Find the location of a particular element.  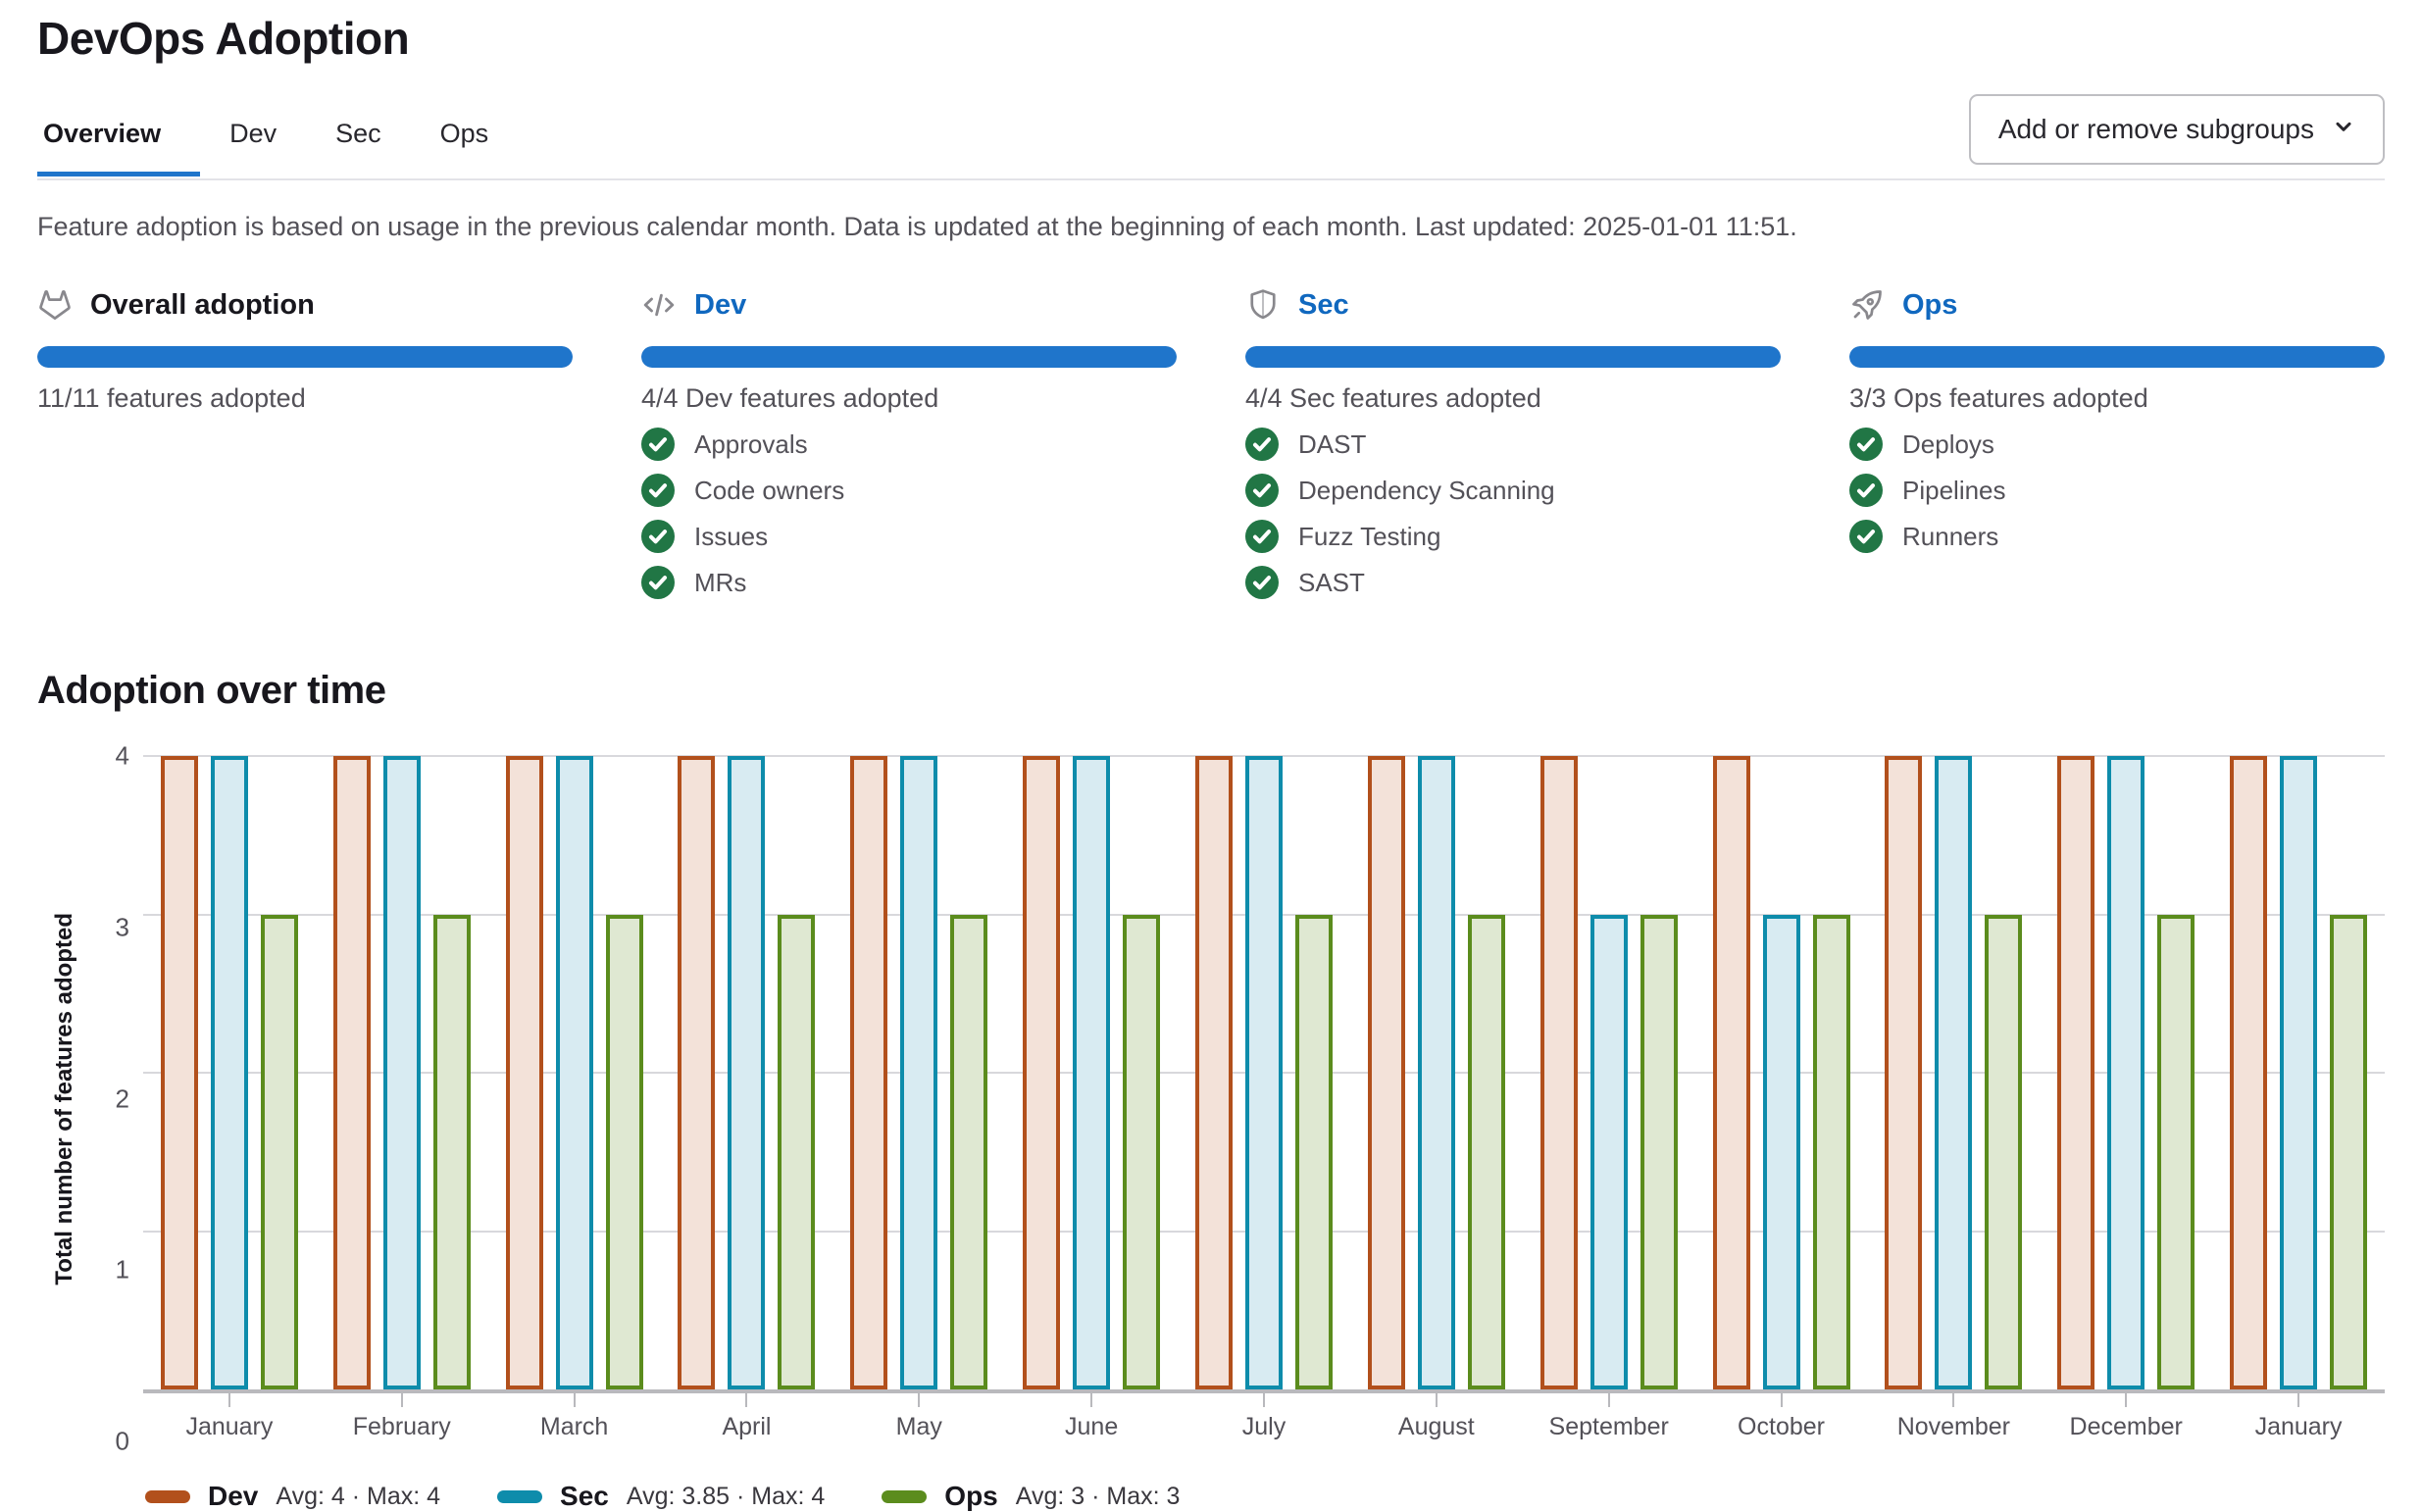

tab-dev: Dev is located at coordinates (253, 133).